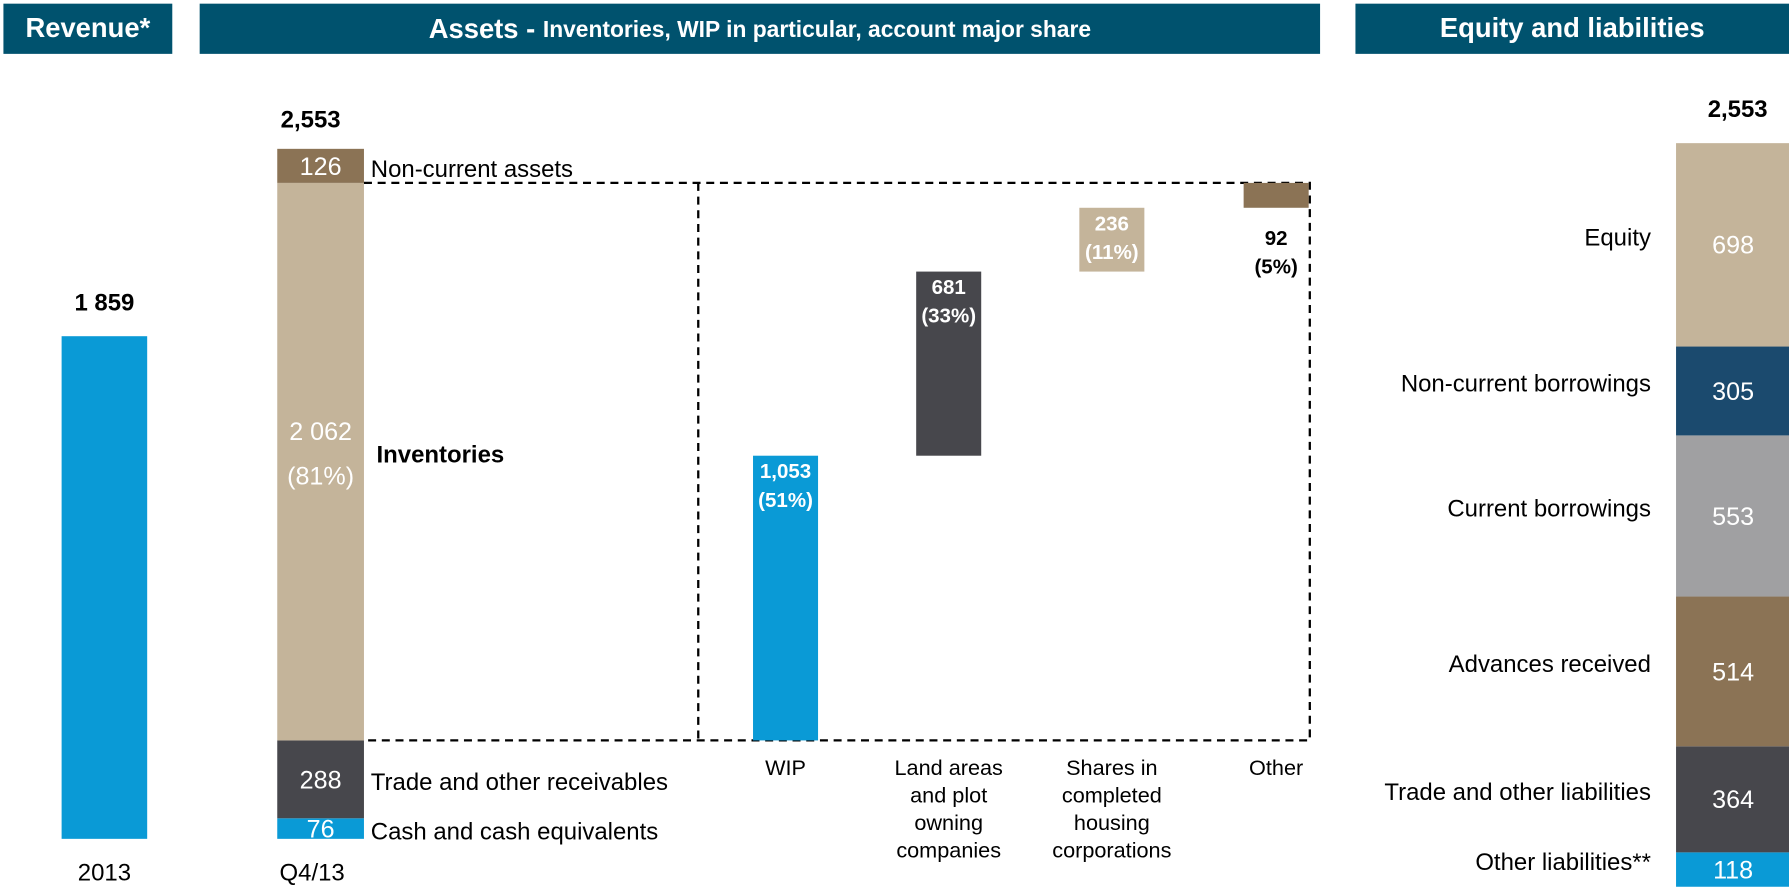 Image resolution: width=1789 pixels, height=887 pixels. I want to click on breakdown-category: Other, so click(1276, 767).